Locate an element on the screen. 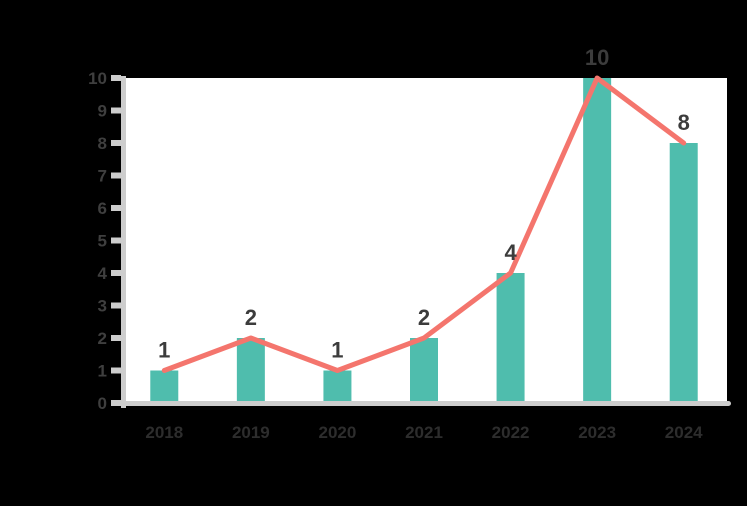 The width and height of the screenshot is (747, 506). y-tick-label: 1 is located at coordinates (102, 371).